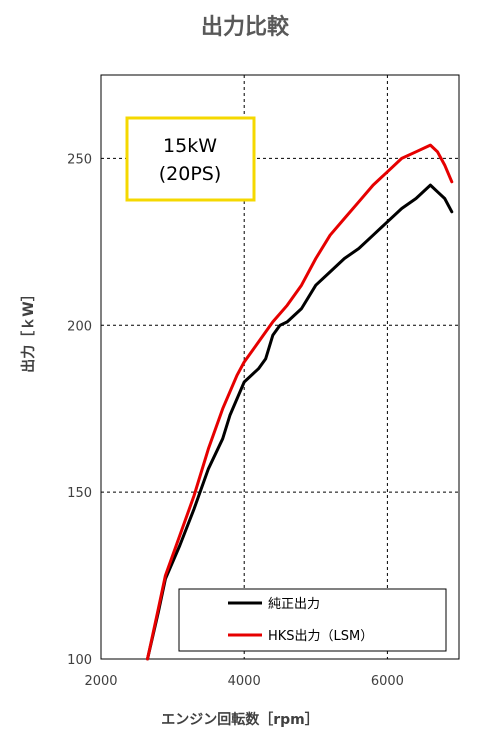  I want to click on annotation-line-1: 15kW, so click(190, 146).